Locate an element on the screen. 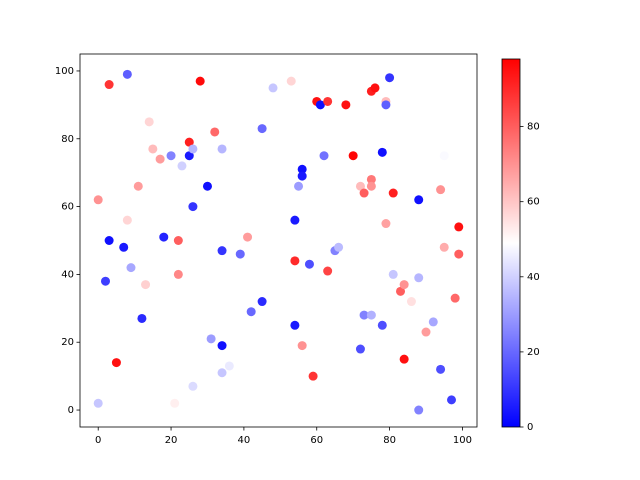 The image size is (640, 480). y-tick-label: 60 is located at coordinates (67, 207).